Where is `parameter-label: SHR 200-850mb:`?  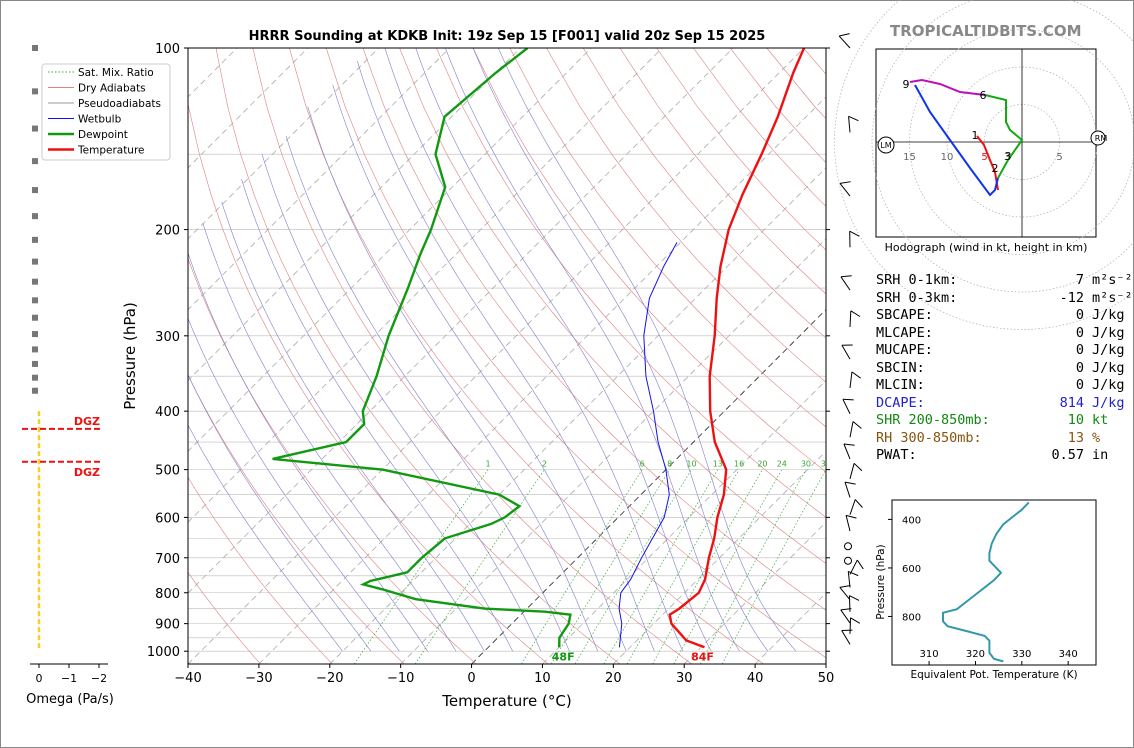 parameter-label: SHR 200-850mb: is located at coordinates (933, 420).